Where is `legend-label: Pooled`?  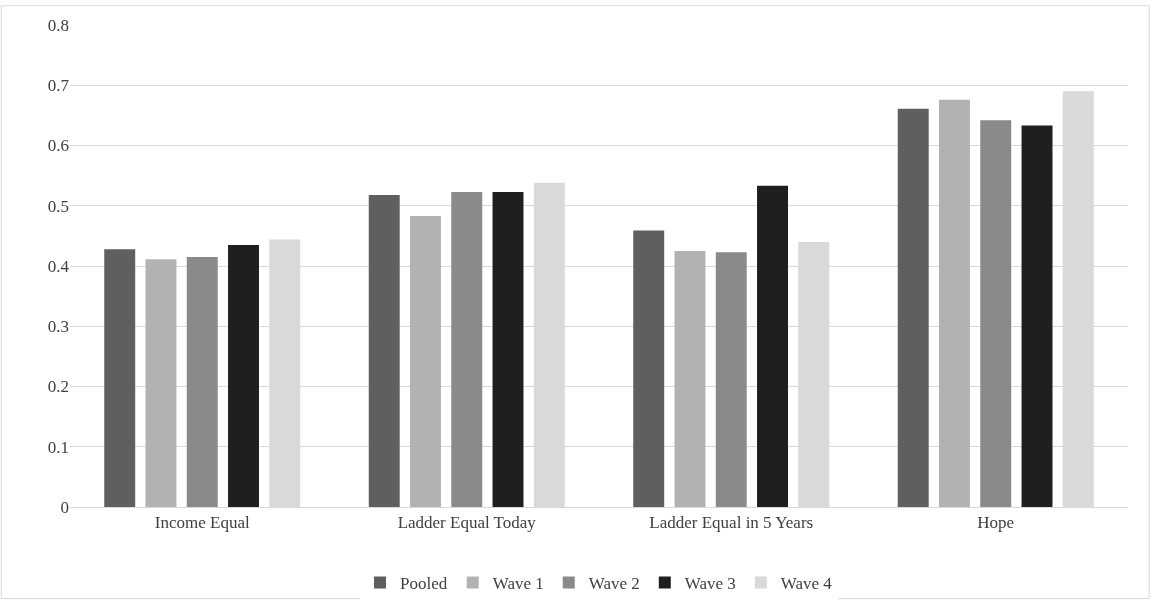 legend-label: Pooled is located at coordinates (424, 584).